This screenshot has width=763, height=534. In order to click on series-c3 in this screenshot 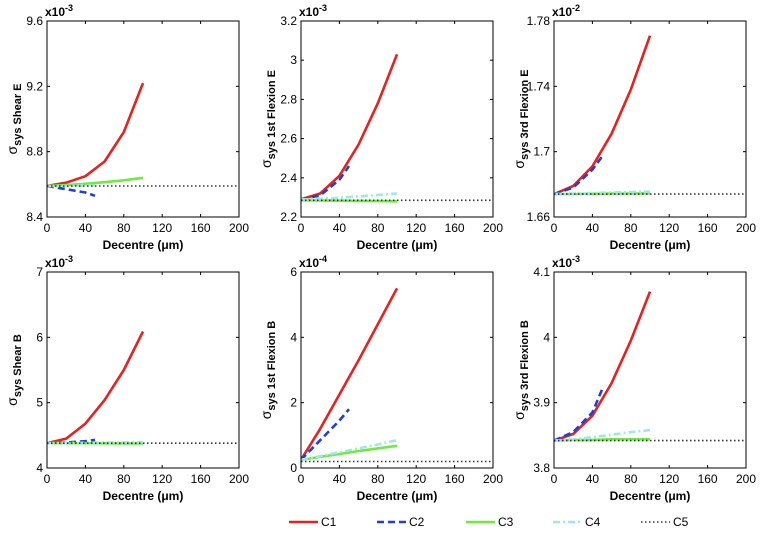, I will do `click(349, 453)`.